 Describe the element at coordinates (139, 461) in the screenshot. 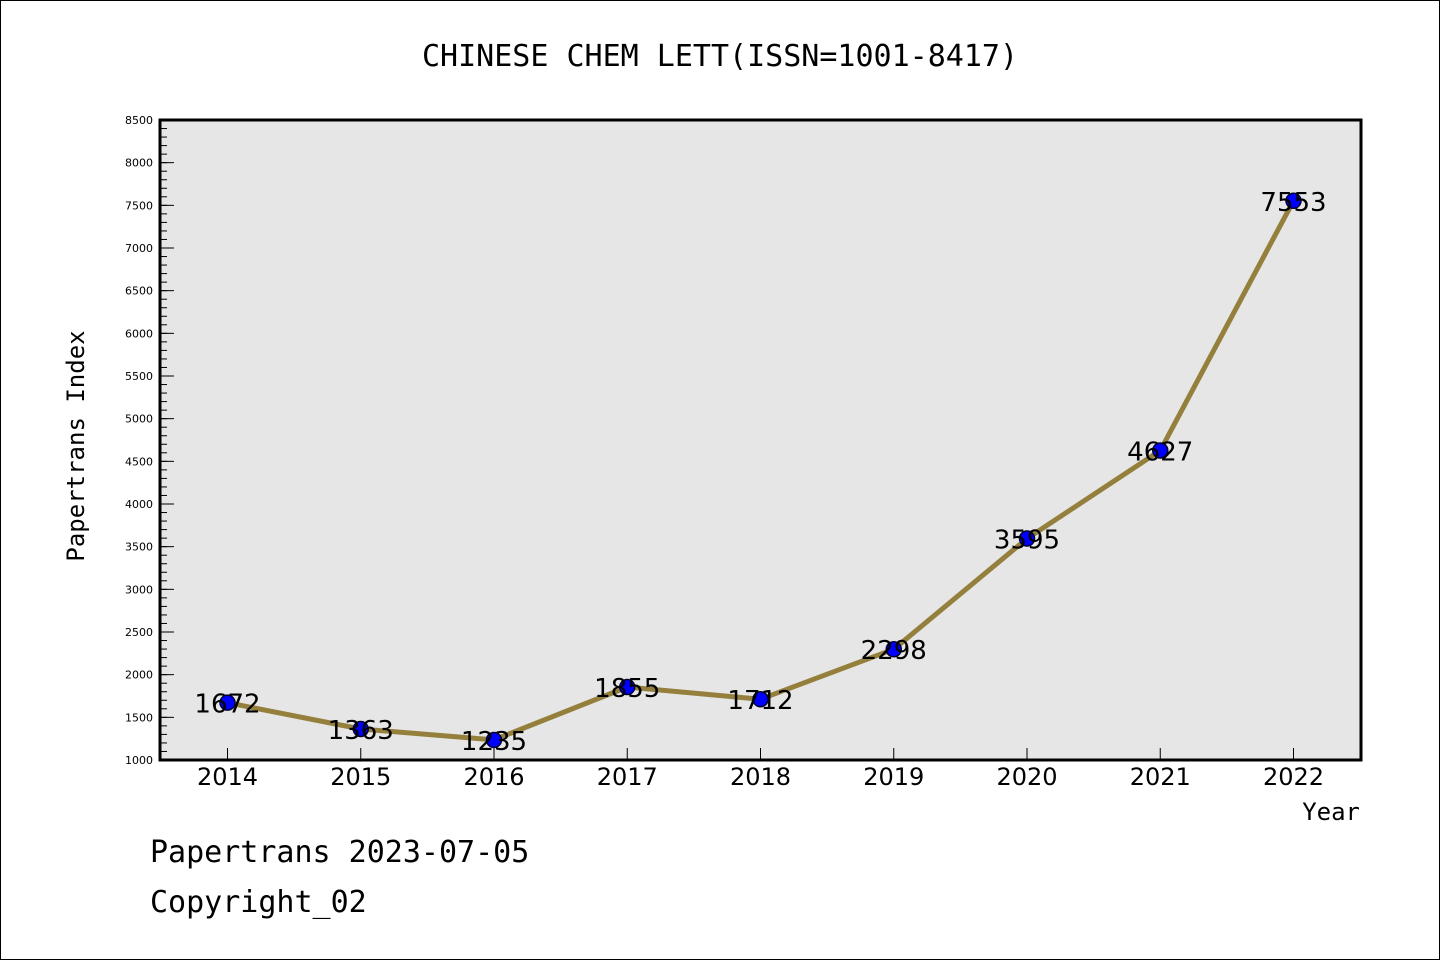

I see `y-tick-label: 4500` at that location.